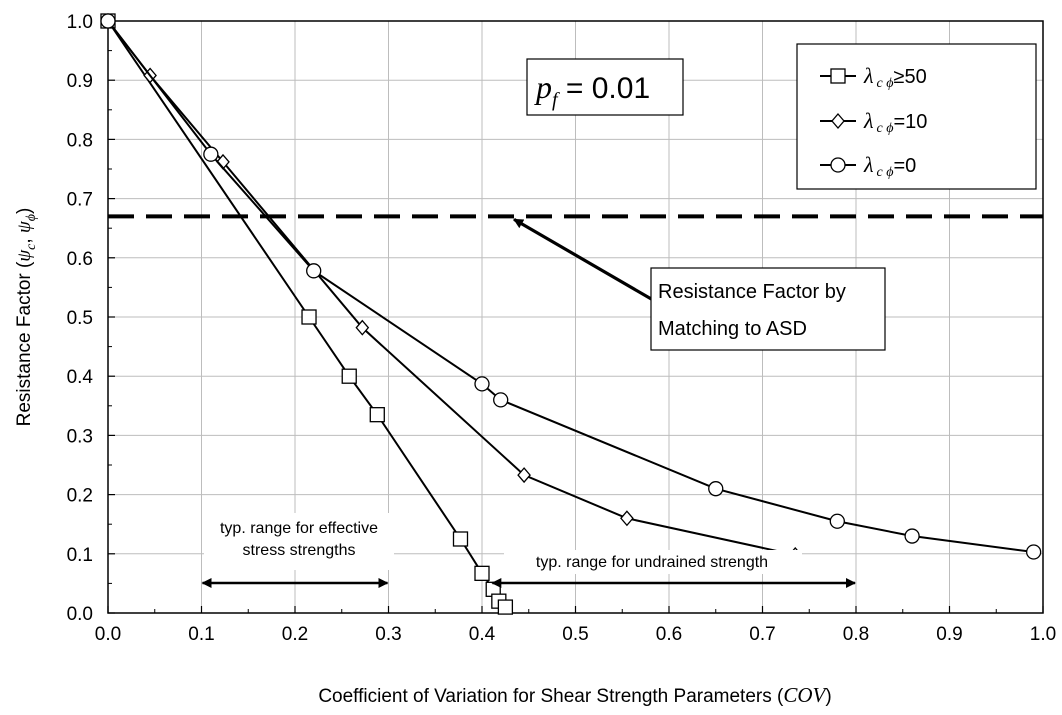 The image size is (1062, 715). I want to click on y-tick-label: 0.2, so click(80, 496).